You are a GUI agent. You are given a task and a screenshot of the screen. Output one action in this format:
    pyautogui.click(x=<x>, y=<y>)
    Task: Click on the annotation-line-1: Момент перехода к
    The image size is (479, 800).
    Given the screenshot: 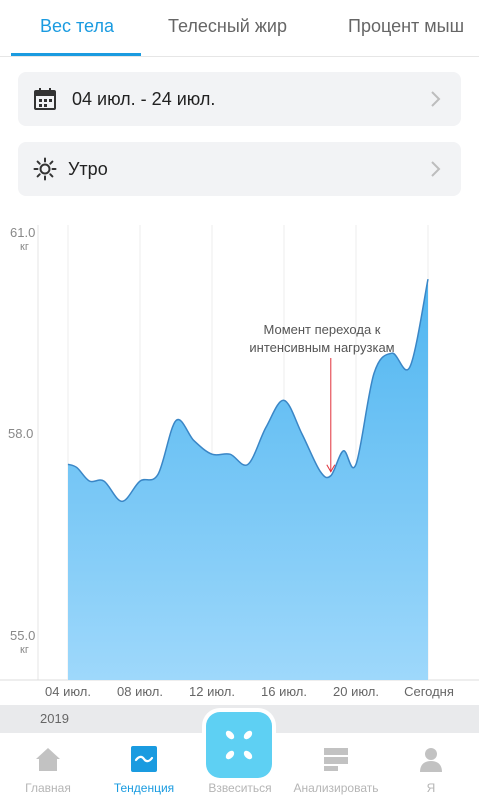 What is the action you would take?
    pyautogui.click(x=322, y=329)
    